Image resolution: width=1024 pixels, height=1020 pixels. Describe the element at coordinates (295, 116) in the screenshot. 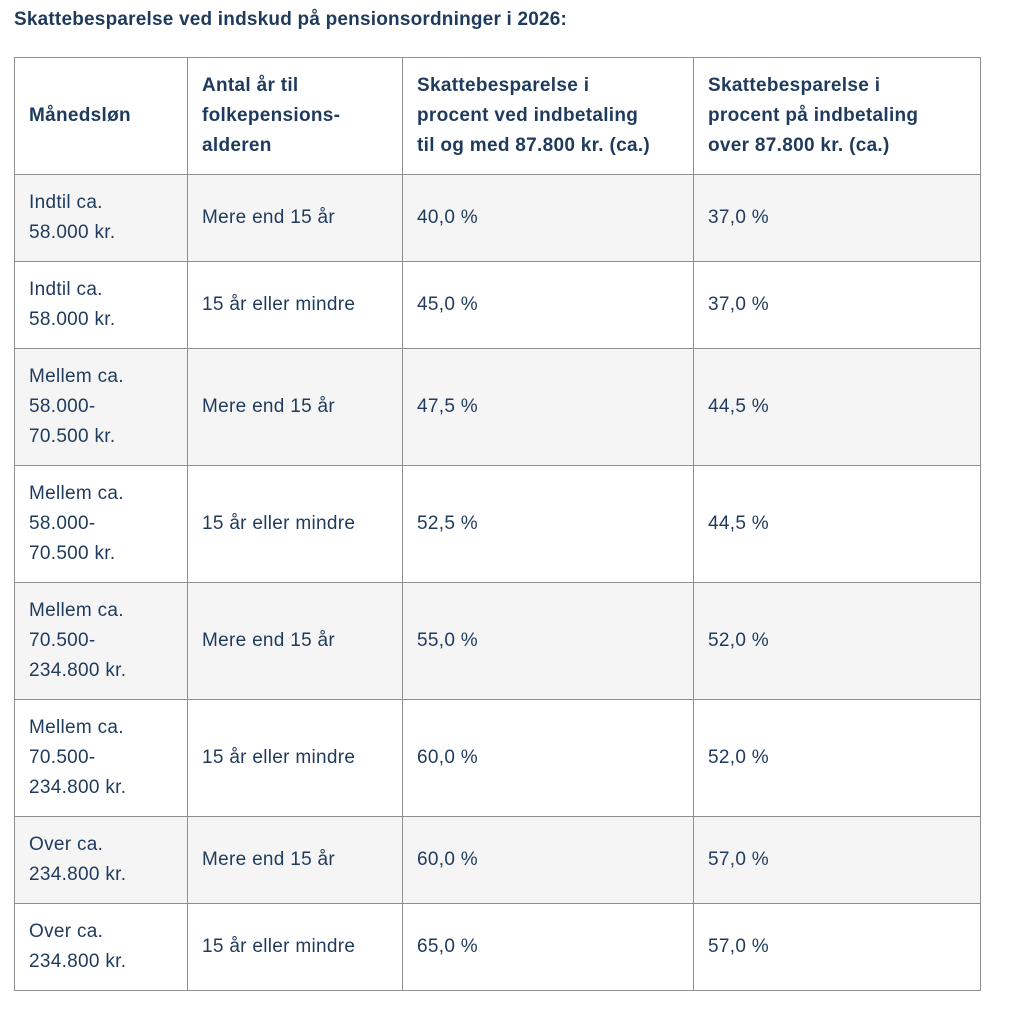

I see `column-header-years-to-pension-age: Antal år til folkepensions- alderen` at that location.